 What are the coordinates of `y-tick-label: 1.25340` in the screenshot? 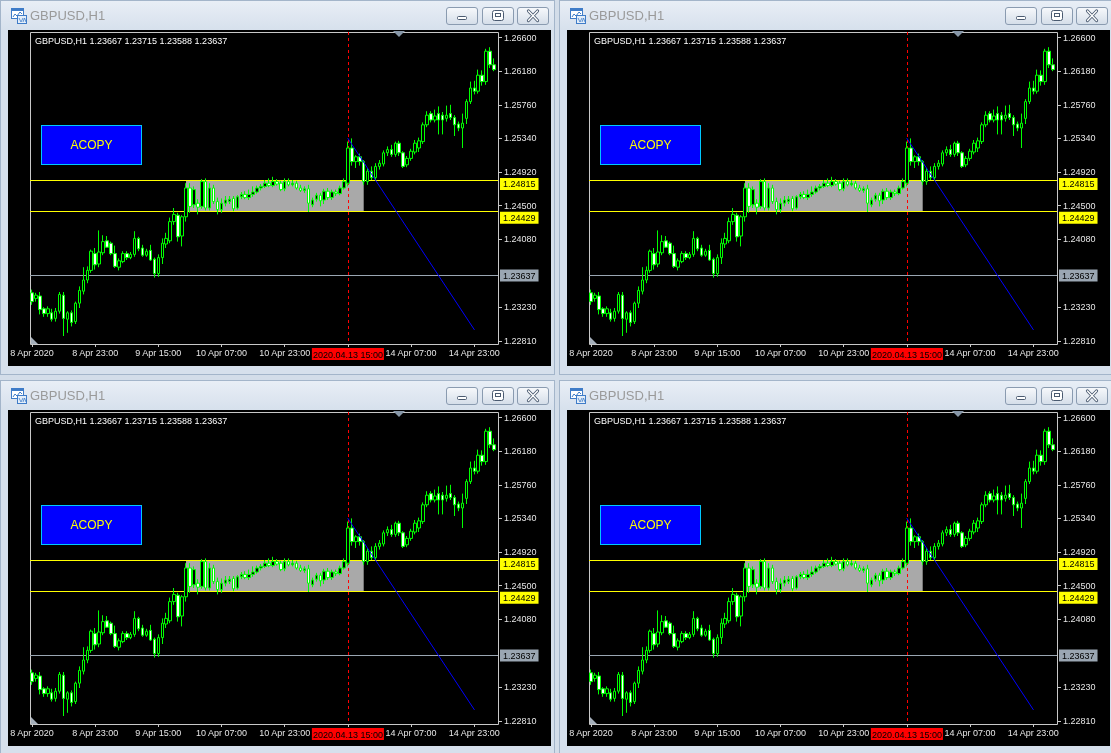 It's located at (520, 518).